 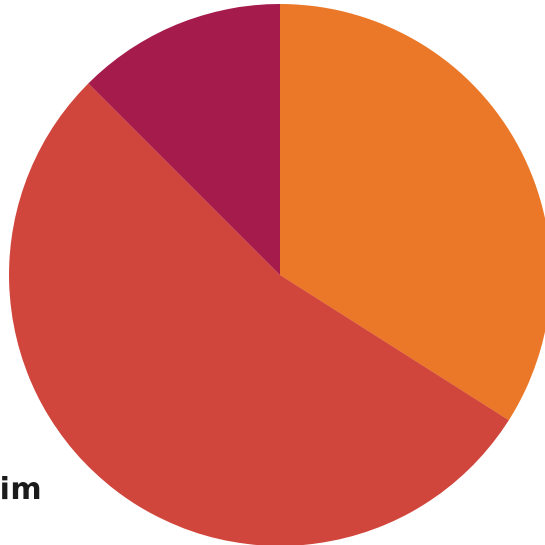 I want to click on slice-label: ilim, so click(x=21, y=489).